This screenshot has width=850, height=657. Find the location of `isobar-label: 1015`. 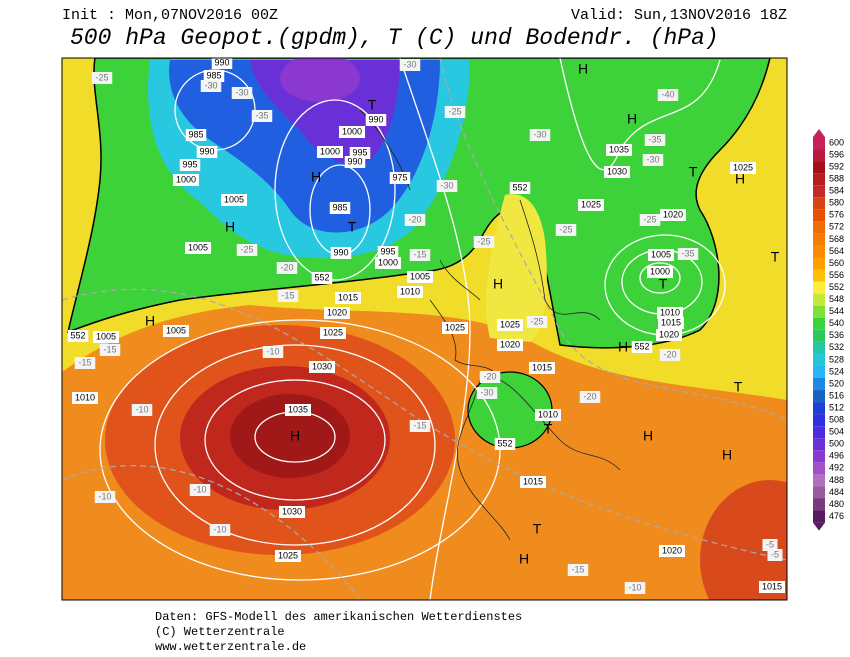

isobar-label: 1015 is located at coordinates (348, 297).